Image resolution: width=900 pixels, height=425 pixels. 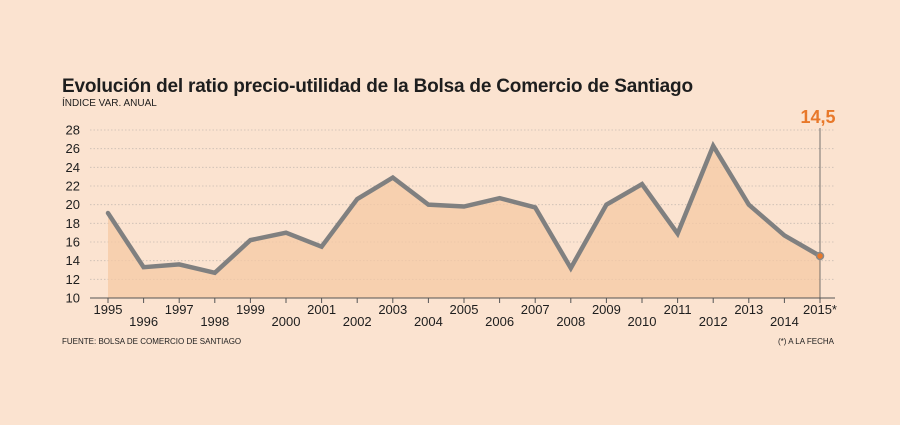 What do you see at coordinates (250, 309) in the screenshot?
I see `x-tick-label-1999: 1999` at bounding box center [250, 309].